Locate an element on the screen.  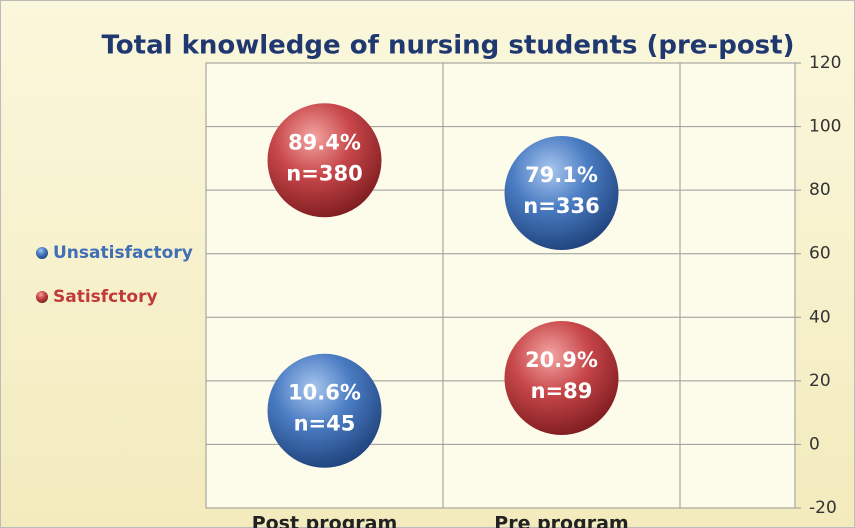
data-label: 89.4% is located at coordinates (324, 142).